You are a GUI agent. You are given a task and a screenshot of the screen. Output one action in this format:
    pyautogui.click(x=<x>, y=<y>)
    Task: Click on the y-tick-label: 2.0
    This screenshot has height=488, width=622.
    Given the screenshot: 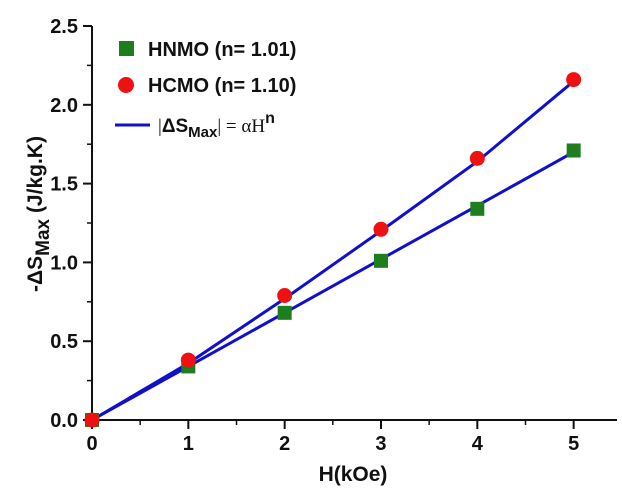 What is the action you would take?
    pyautogui.click(x=64, y=106)
    